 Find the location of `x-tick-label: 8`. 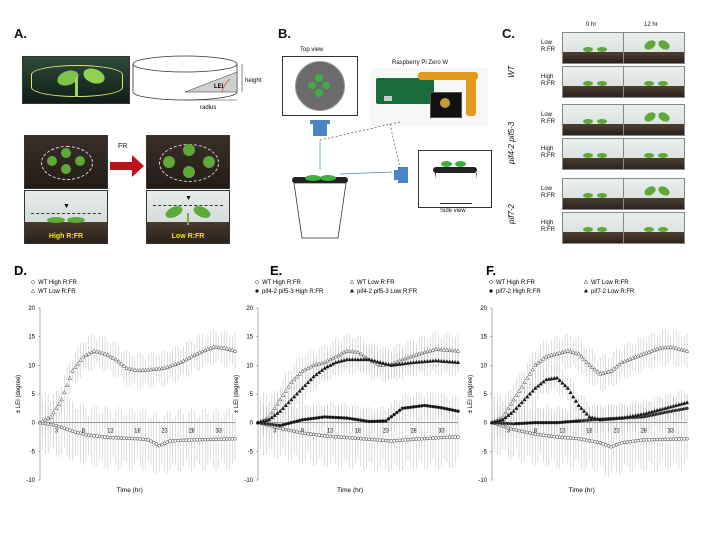

x-tick-label: 8 is located at coordinates (84, 432).